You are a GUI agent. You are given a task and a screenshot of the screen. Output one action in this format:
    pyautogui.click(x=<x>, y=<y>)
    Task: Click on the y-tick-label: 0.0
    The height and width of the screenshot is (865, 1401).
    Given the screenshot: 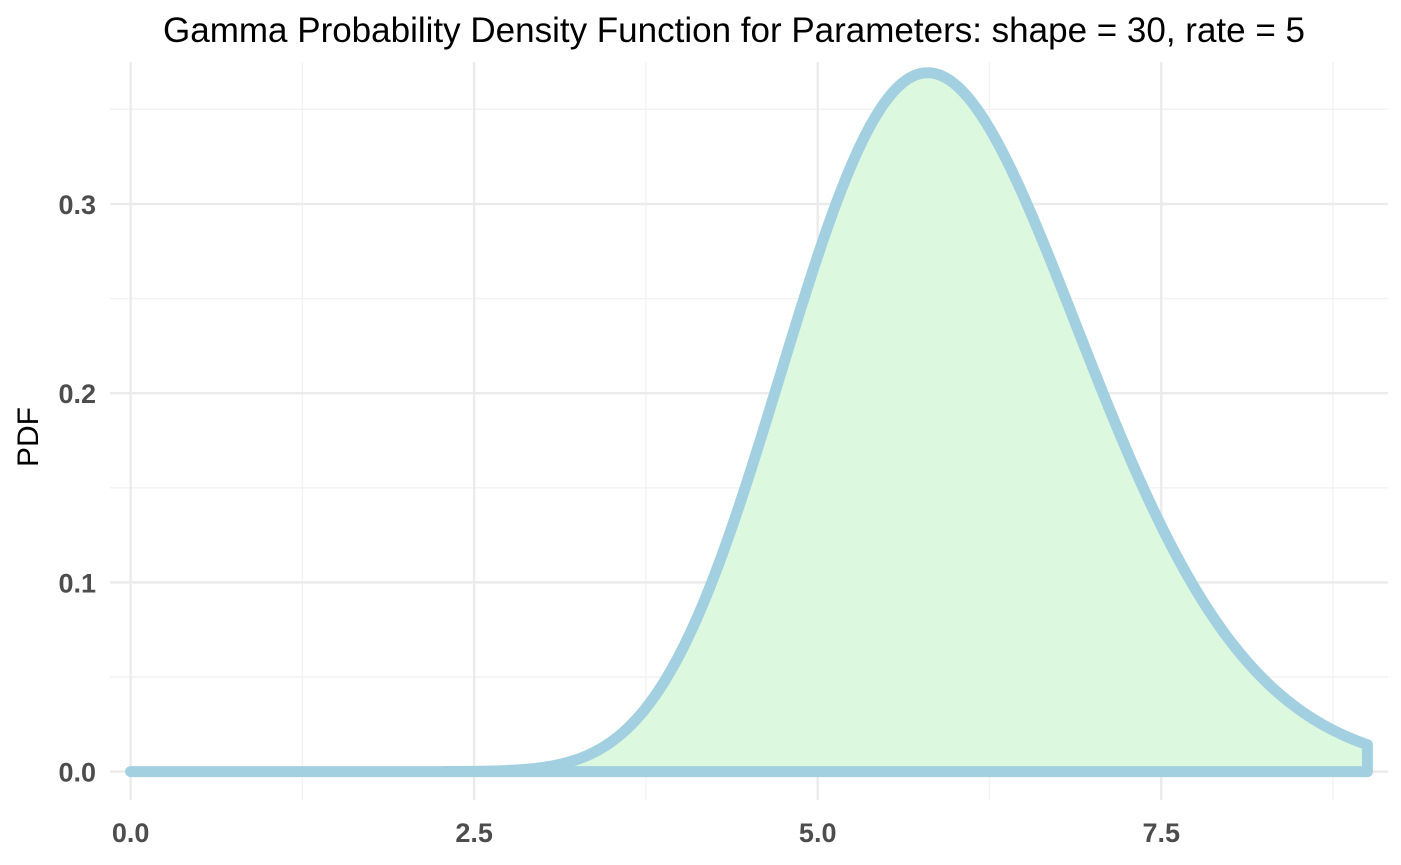 What is the action you would take?
    pyautogui.click(x=77, y=773)
    